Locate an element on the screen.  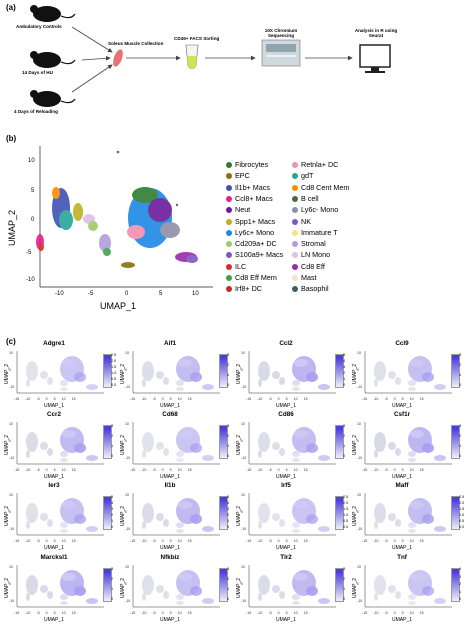
legend-label: EPC is located at coordinates (242, 176).